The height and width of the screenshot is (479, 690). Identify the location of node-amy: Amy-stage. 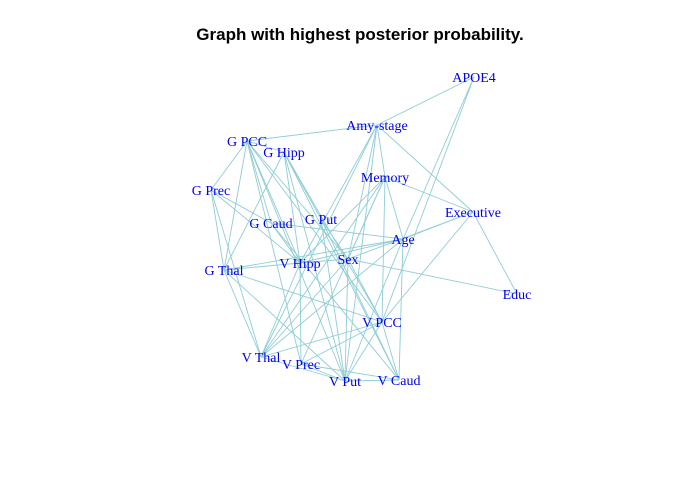
(376, 126).